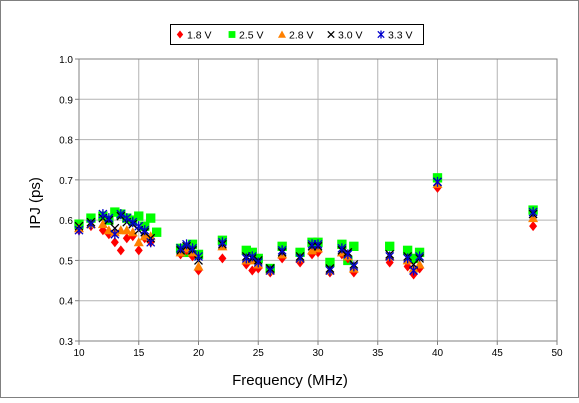 This screenshot has height=403, width=579. What do you see at coordinates (66, 60) in the screenshot?
I see `y-tick-label: 1.0` at bounding box center [66, 60].